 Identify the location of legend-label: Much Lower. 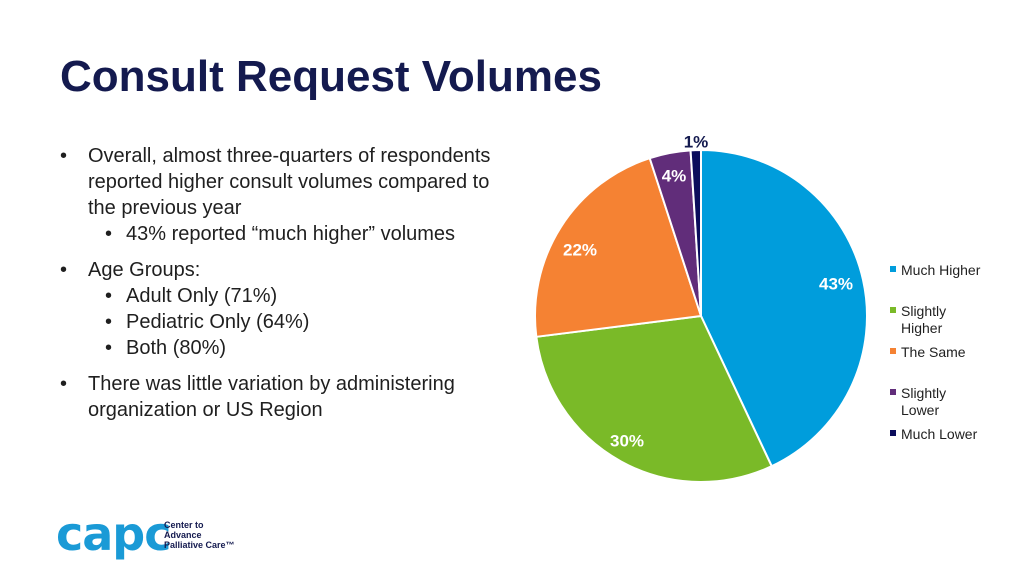
(939, 434).